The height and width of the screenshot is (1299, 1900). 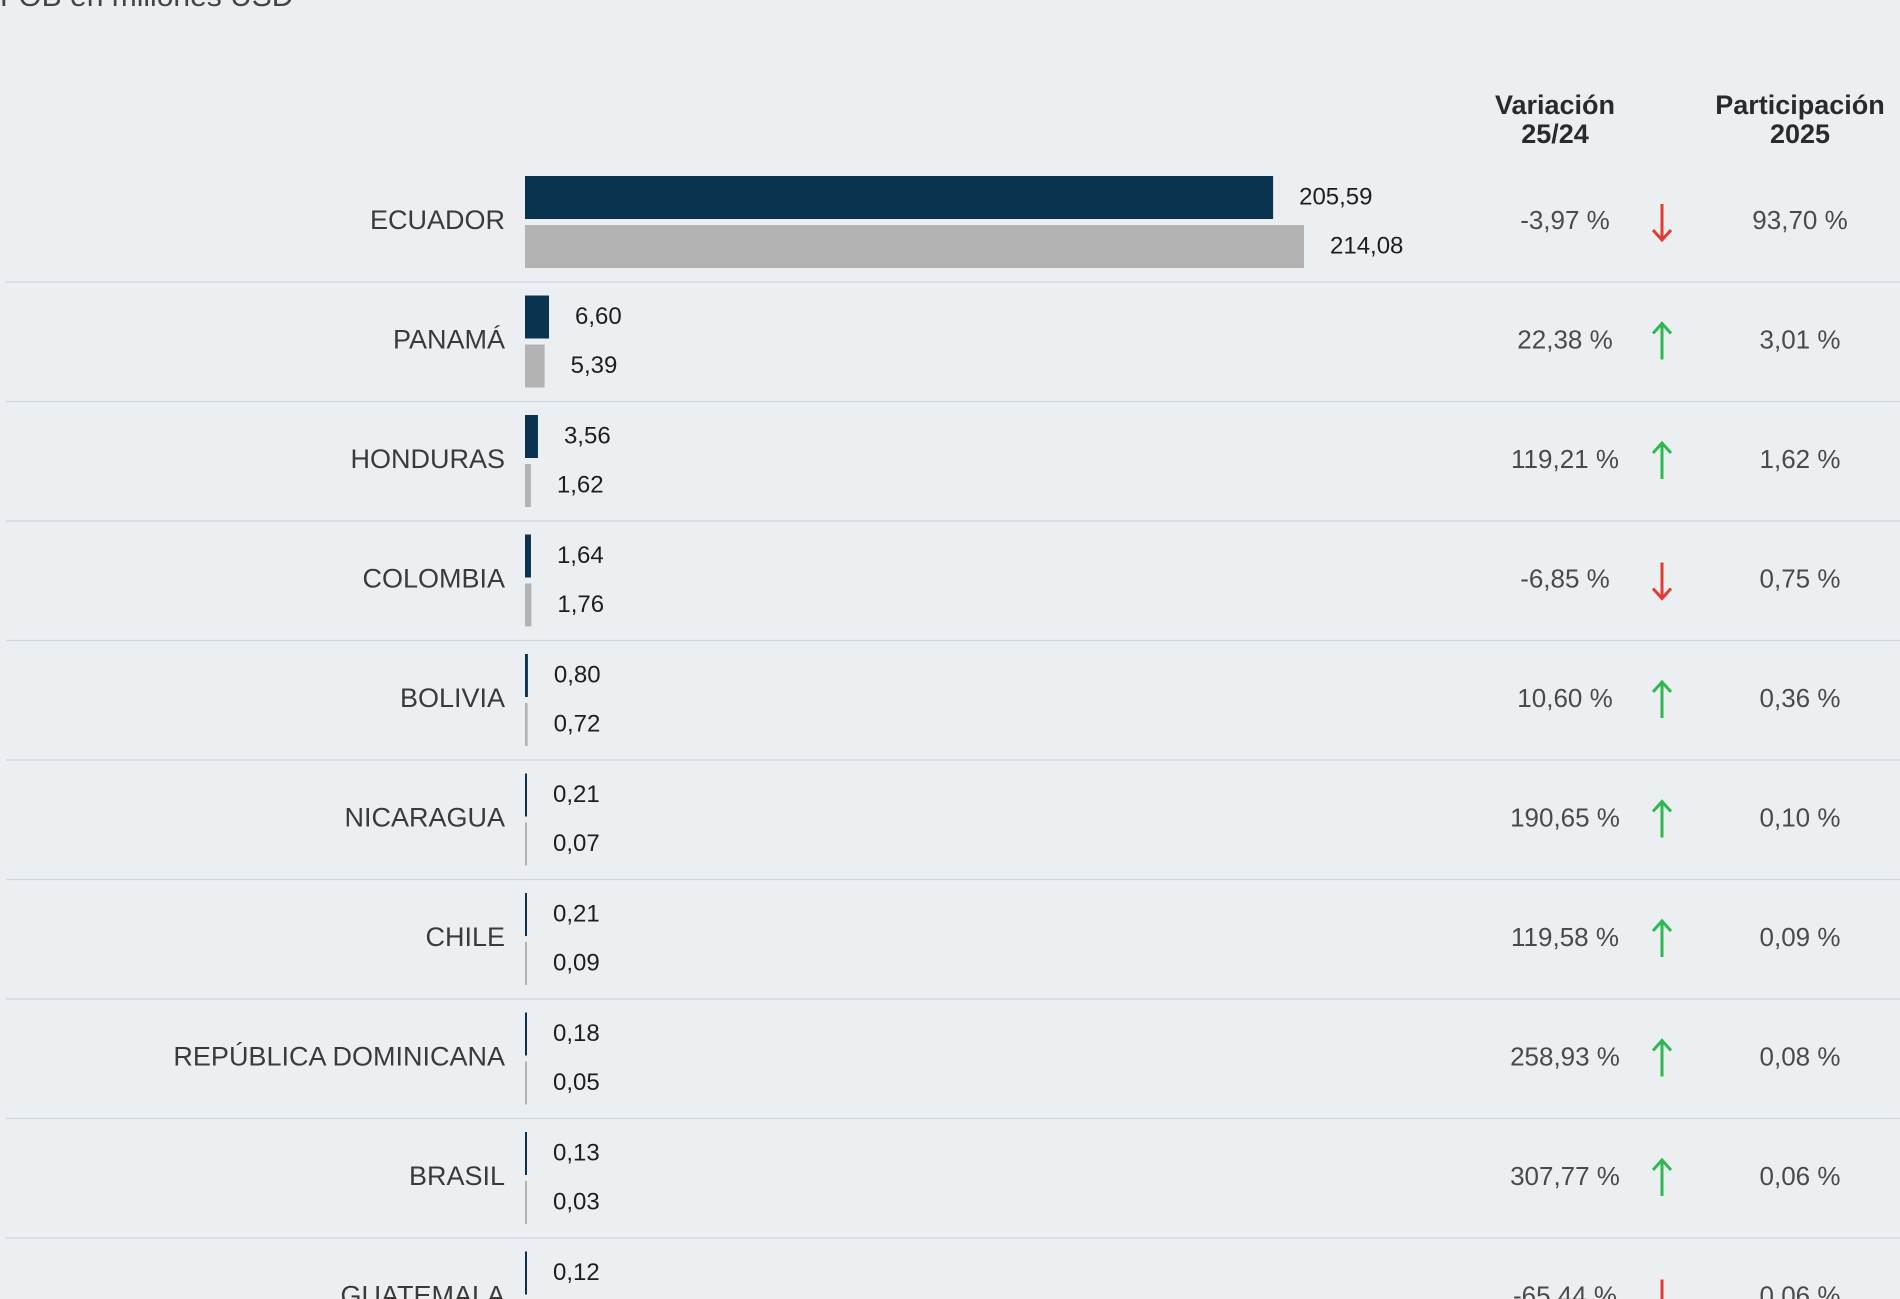 What do you see at coordinates (1565, 1289) in the screenshot?
I see `column-value: -65,44 %` at bounding box center [1565, 1289].